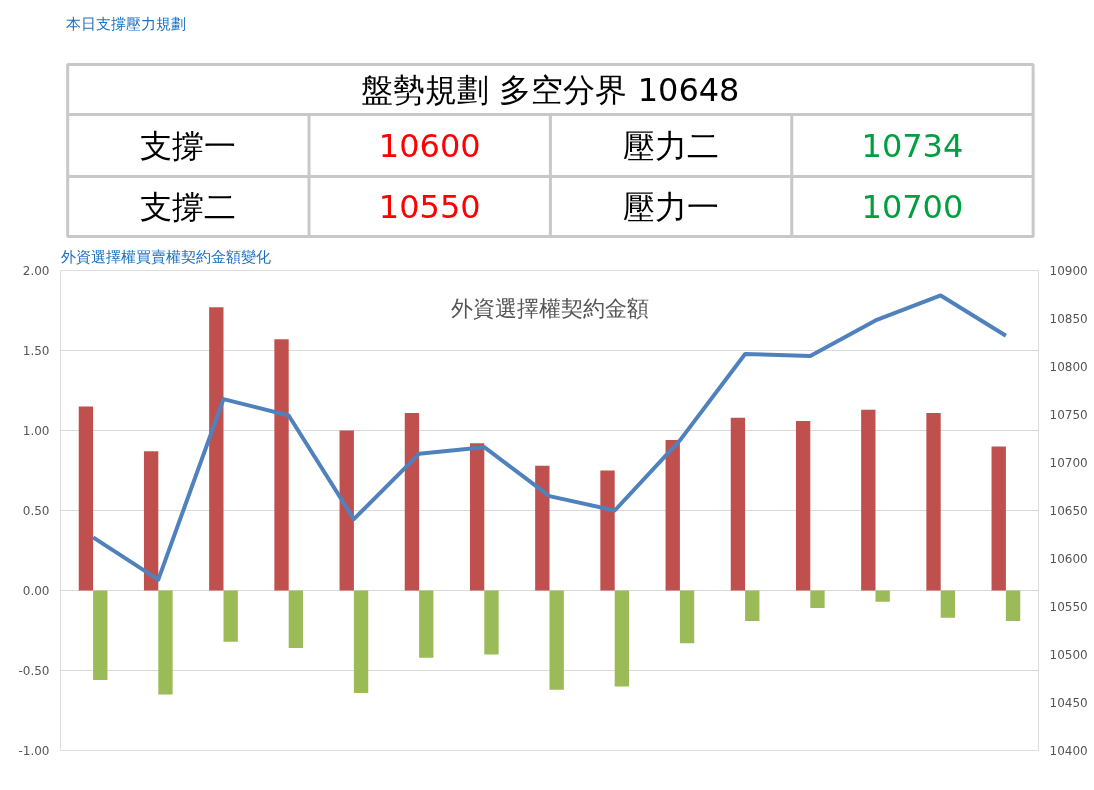 The image size is (1094, 790). Describe the element at coordinates (165, 256) in the screenshot. I see `chart-title: 外資選擇權買賣權契約金額變化` at that location.